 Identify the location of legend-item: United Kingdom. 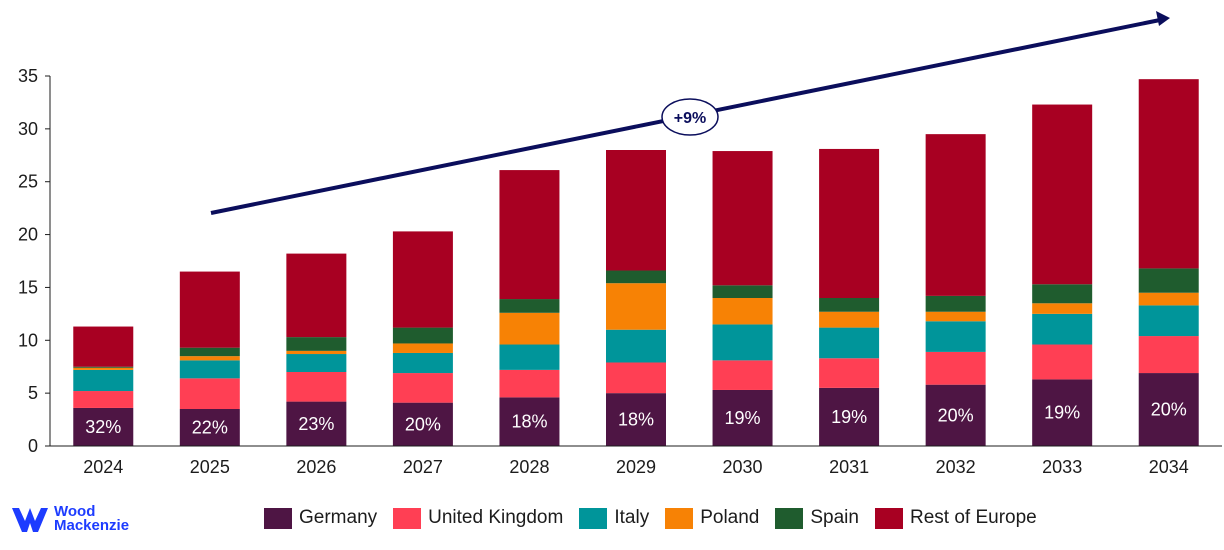
(478, 518).